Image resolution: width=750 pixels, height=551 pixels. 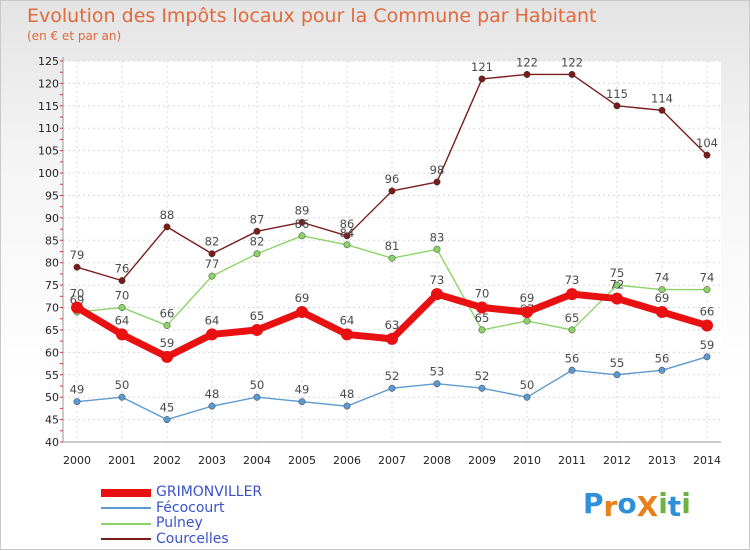 What do you see at coordinates (52, 397) in the screenshot?
I see `y-tick-label: 50` at bounding box center [52, 397].